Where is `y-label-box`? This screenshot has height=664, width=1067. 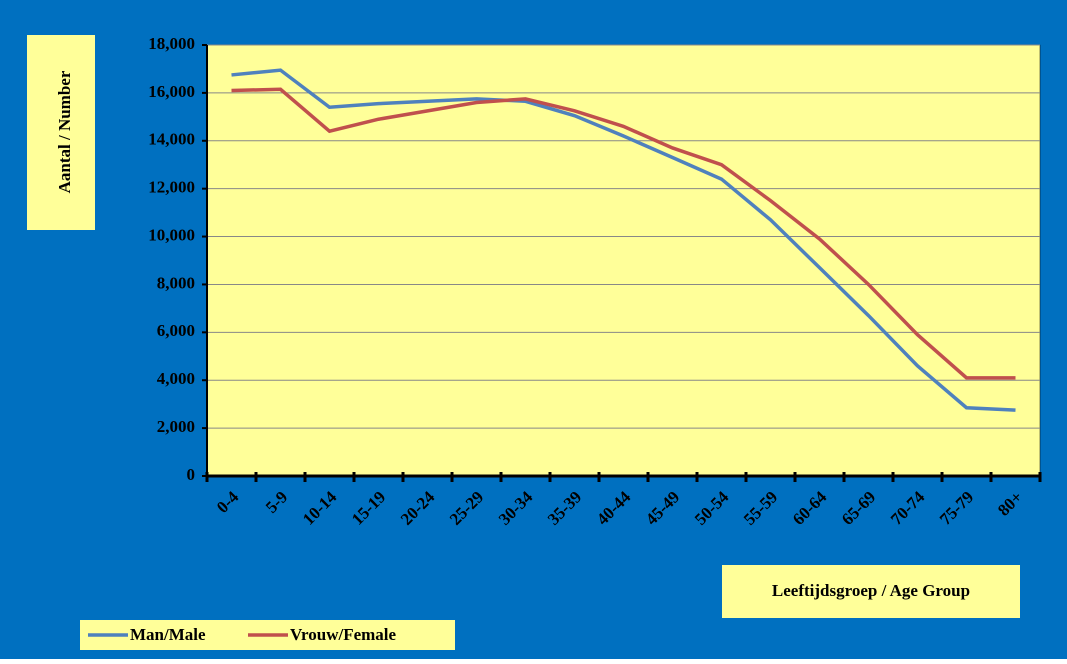 y-label-box is located at coordinates (61, 132).